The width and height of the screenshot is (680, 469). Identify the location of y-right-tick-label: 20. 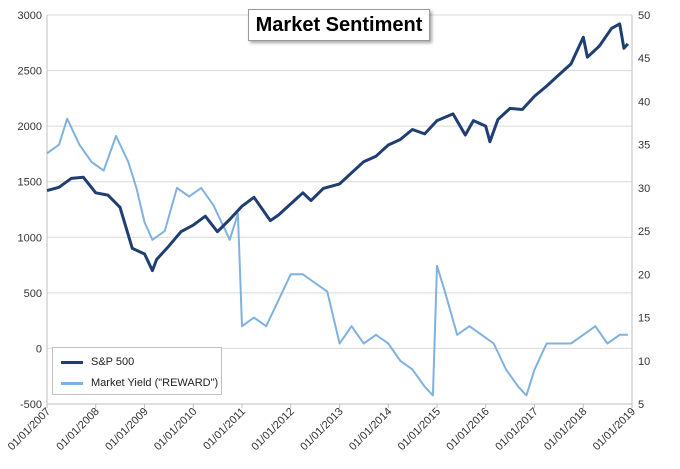
(644, 275).